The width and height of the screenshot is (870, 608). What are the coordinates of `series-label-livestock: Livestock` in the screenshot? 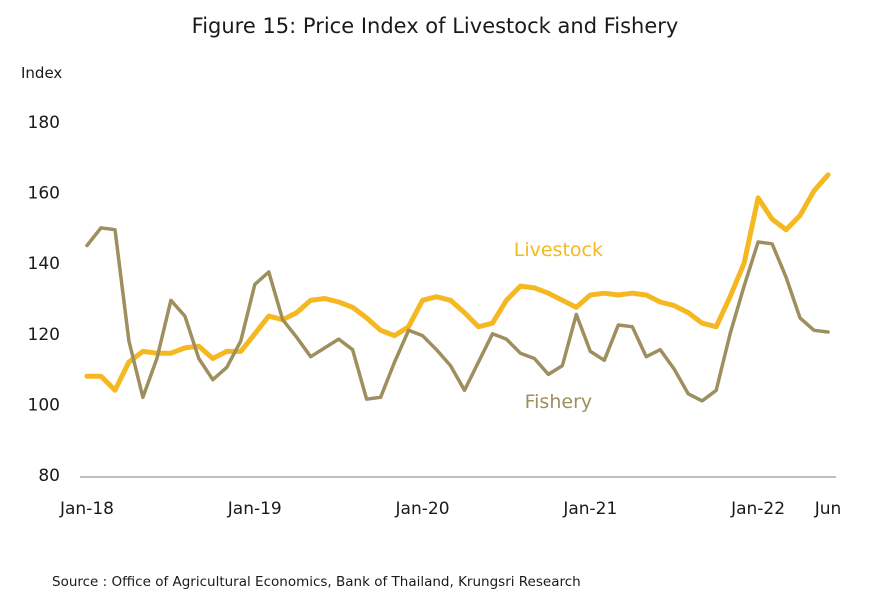 It's located at (558, 250).